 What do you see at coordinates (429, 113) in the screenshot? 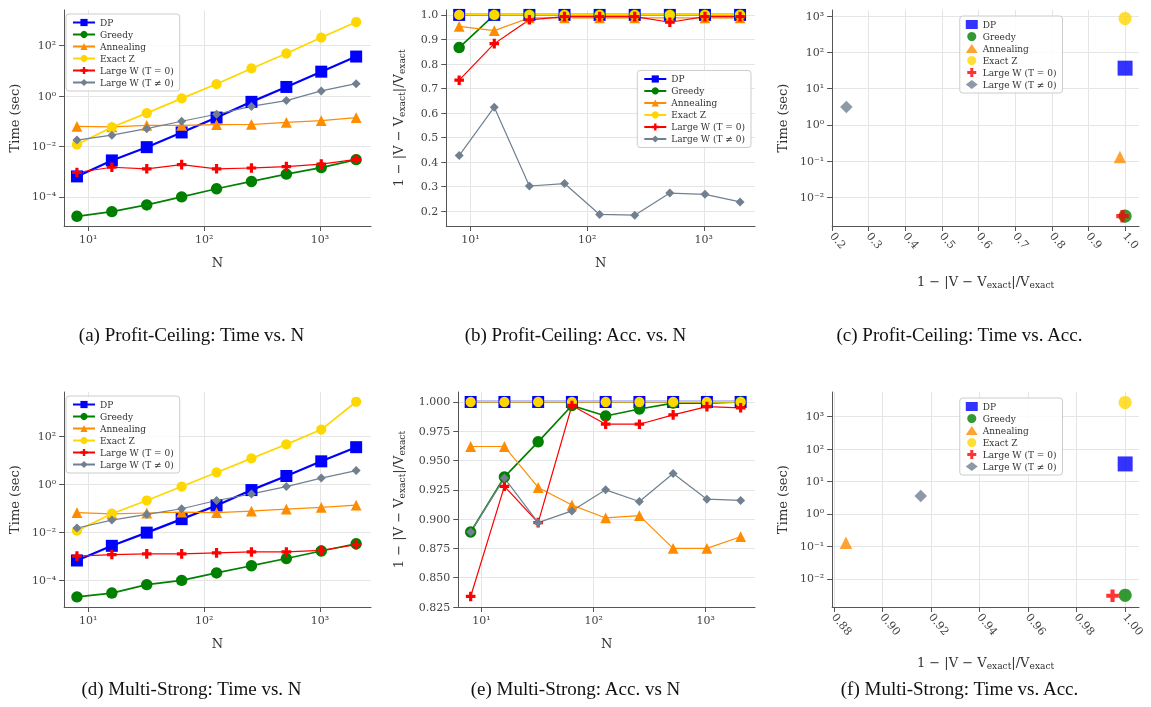
I see `y-tick-label: 0.6` at bounding box center [429, 113].